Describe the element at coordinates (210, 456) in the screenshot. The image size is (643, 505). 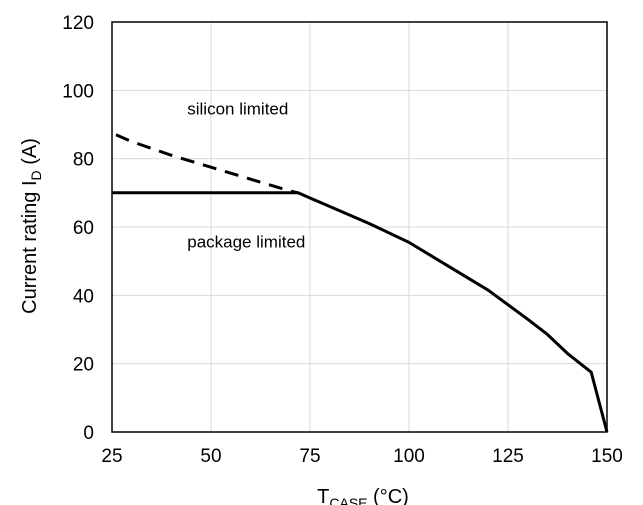
I see `x-tick-label: 50` at that location.